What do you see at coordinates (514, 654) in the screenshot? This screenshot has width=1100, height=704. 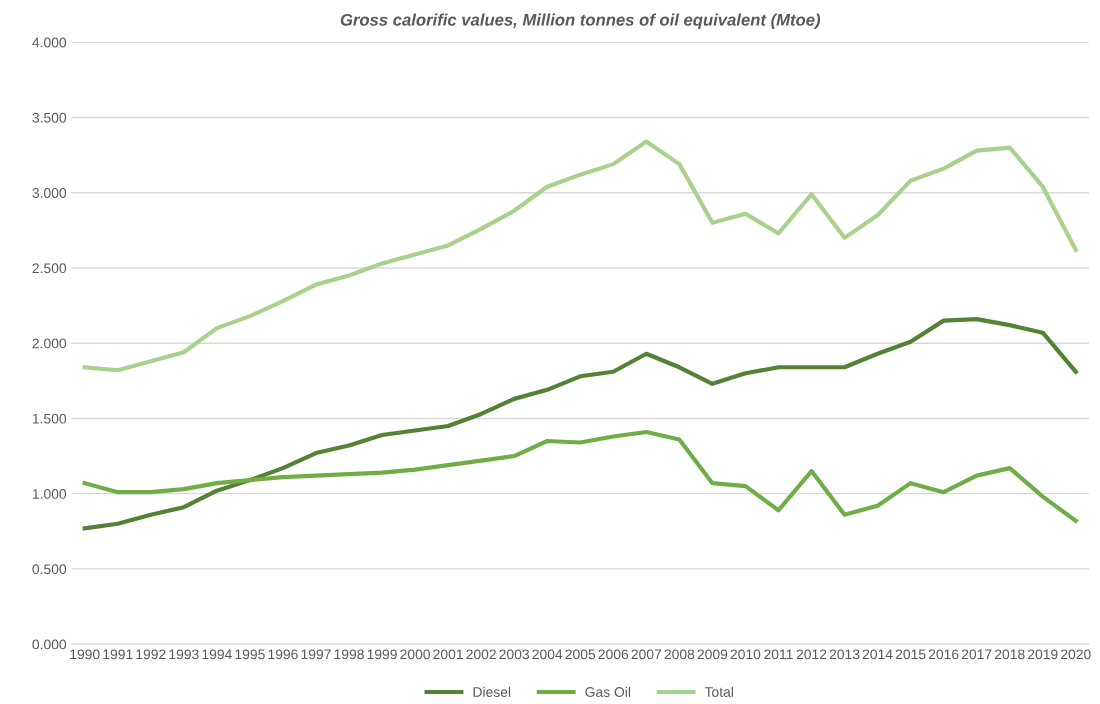 I see `x-tick-label: 2003` at bounding box center [514, 654].